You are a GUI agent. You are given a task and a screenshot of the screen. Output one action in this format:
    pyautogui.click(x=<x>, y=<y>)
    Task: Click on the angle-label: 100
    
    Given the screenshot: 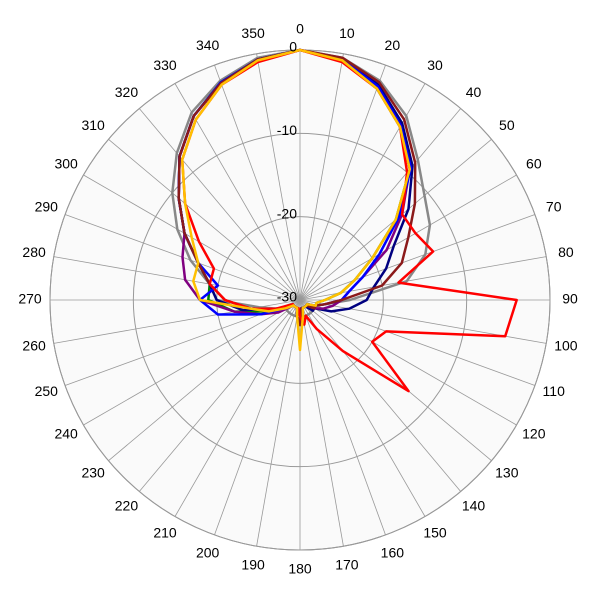 What is the action you would take?
    pyautogui.click(x=566, y=346)
    